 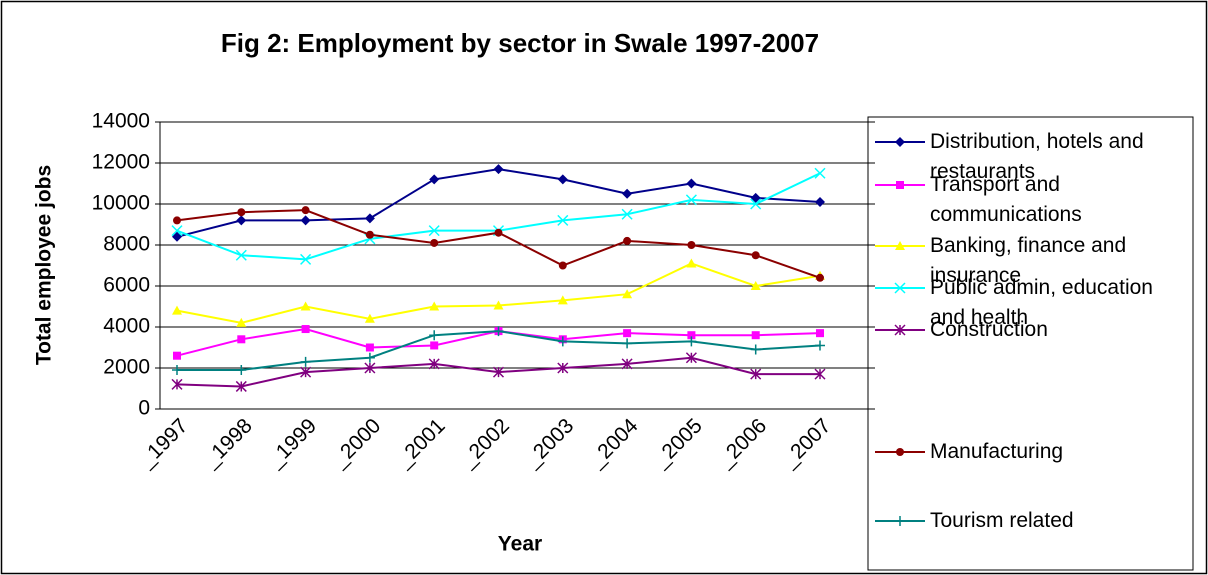 I want to click on legend-label: Banking, finance and insurance, so click(x=1028, y=260).